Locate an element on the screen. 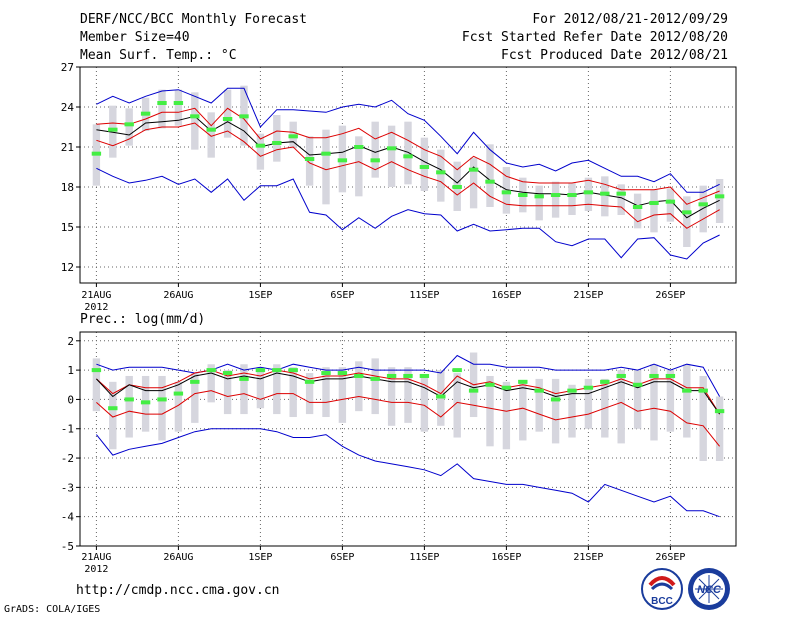  chart-title: DERF/NCC/BCC Monthly Forecast is located at coordinates (193, 19).